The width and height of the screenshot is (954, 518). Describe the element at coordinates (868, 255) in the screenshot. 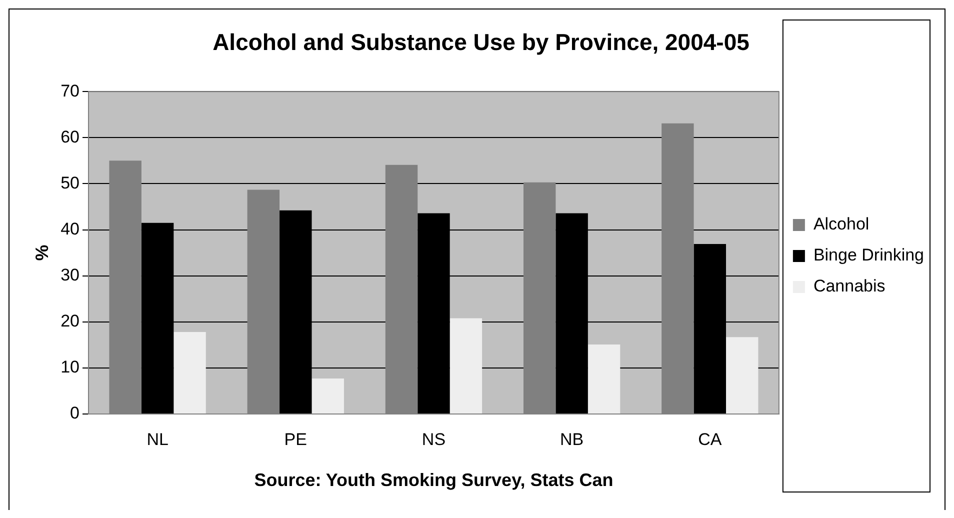

I see `legend-label: Binge Drinking` at that location.